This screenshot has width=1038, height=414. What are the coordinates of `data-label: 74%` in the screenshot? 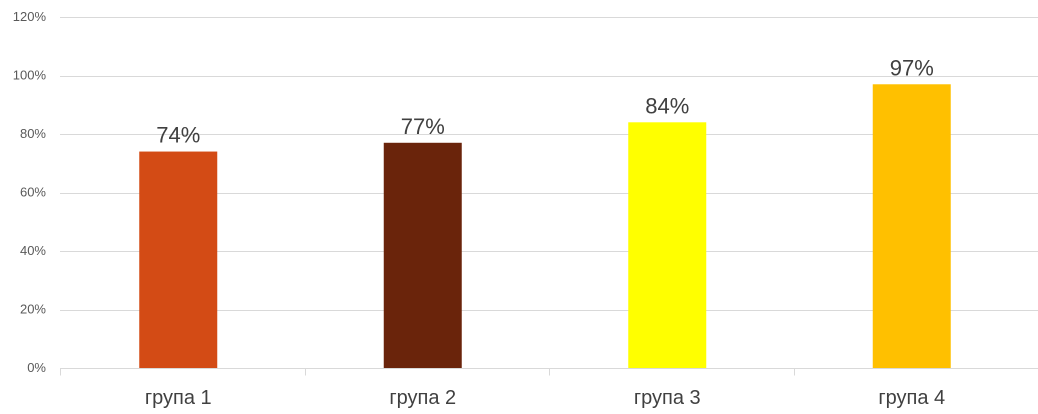 It's located at (178, 135).